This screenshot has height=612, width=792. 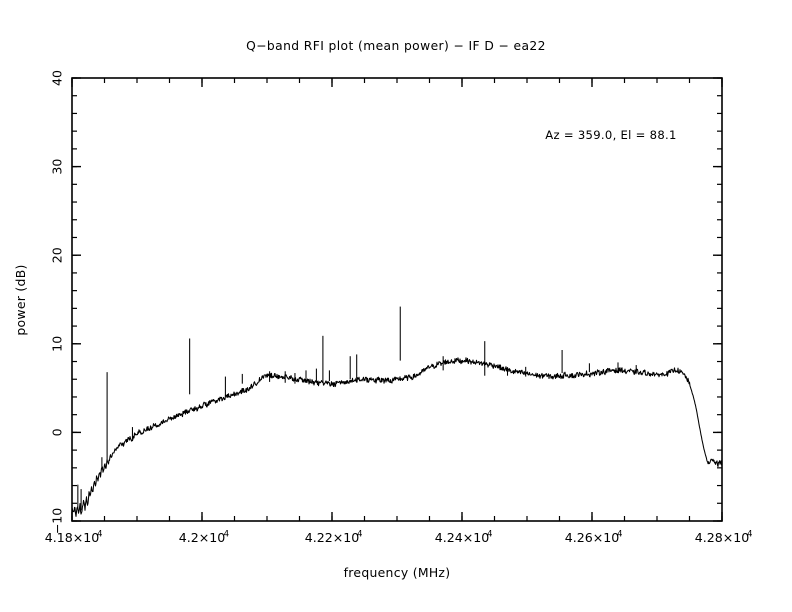 I want to click on y-tick-label: −10, so click(x=57, y=521).